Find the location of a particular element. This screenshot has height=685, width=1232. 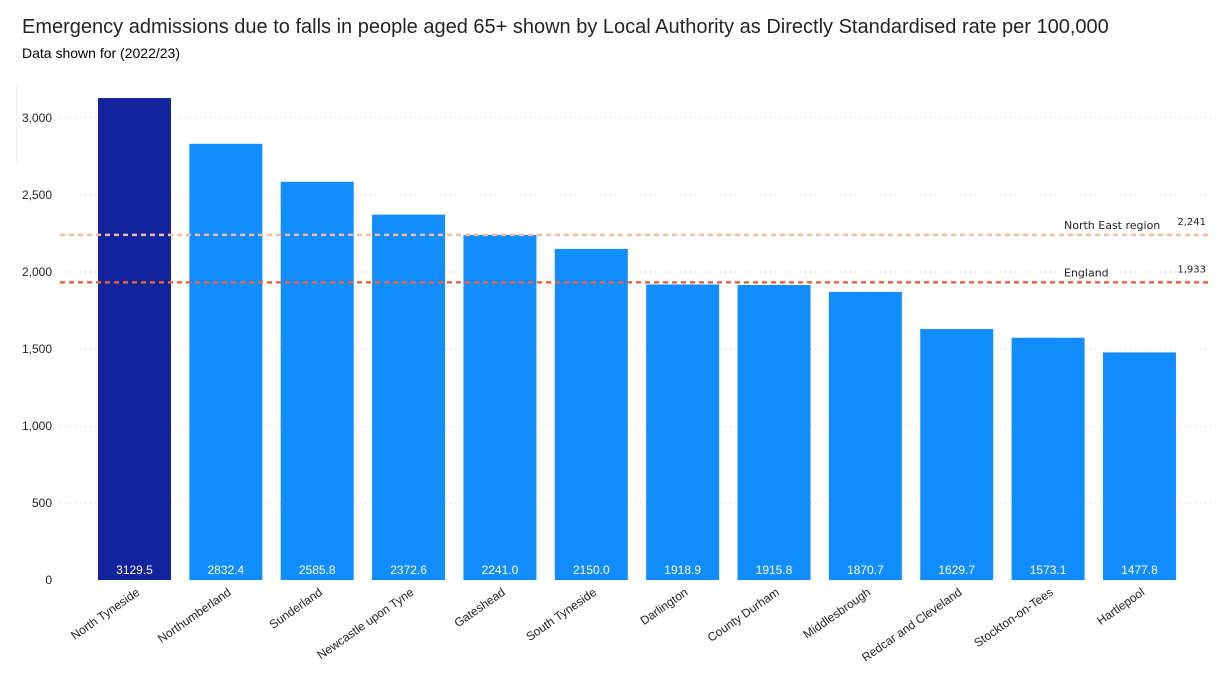

data-label: 3129.5 is located at coordinates (134, 570).